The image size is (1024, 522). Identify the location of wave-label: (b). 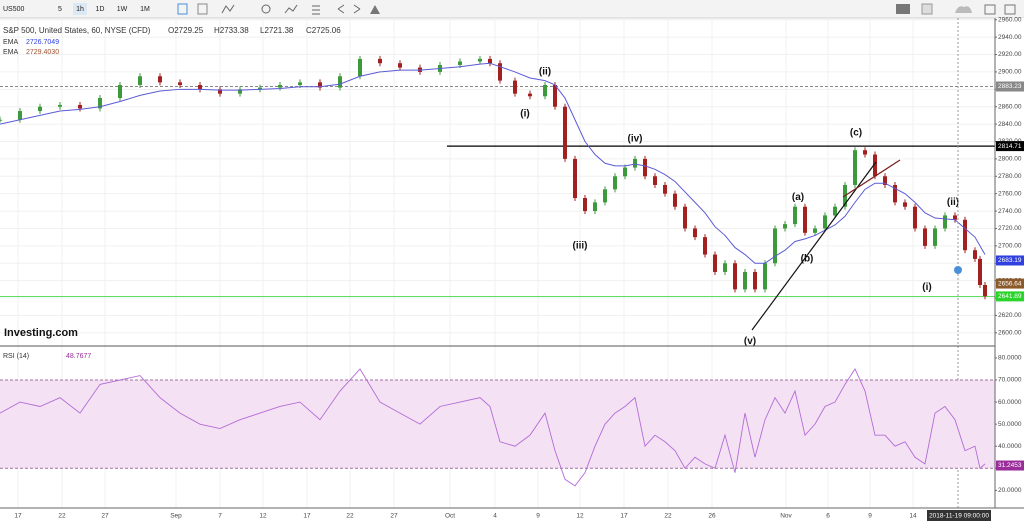
(807, 259).